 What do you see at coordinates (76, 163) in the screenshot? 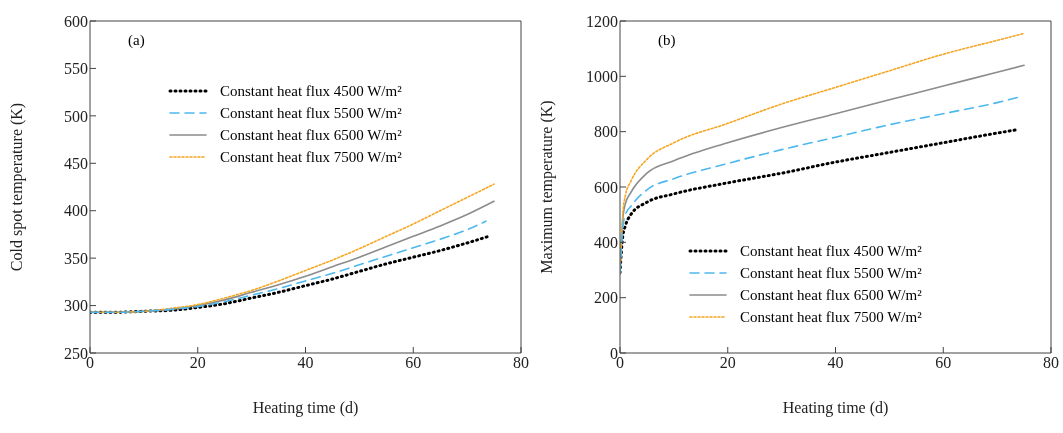
I see `y-tick-label: 450` at bounding box center [76, 163].